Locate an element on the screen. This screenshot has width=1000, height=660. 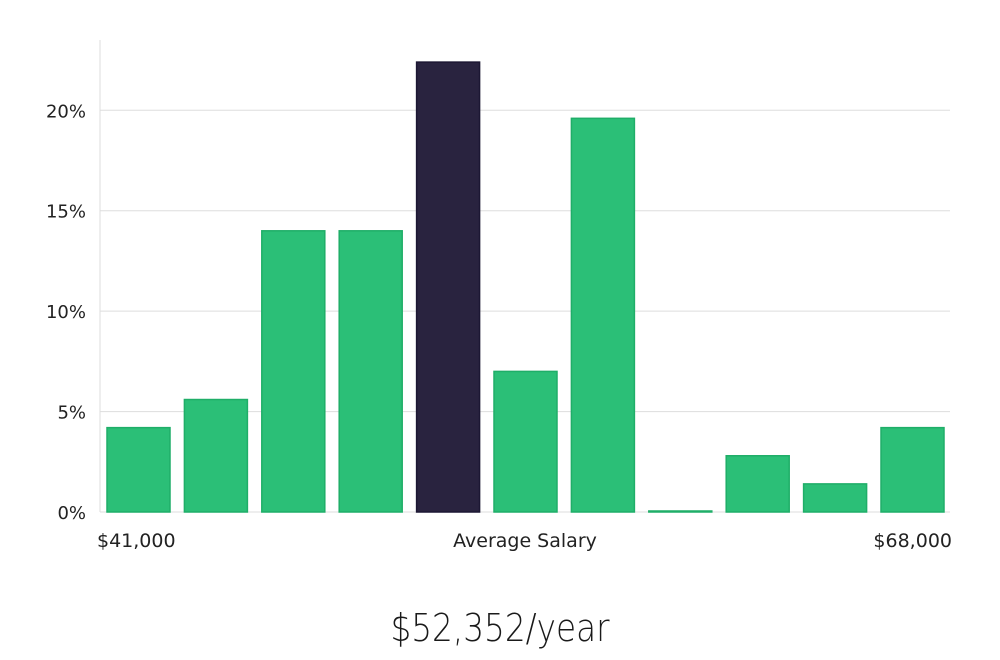
y-tick-label: 5% is located at coordinates (71, 413).